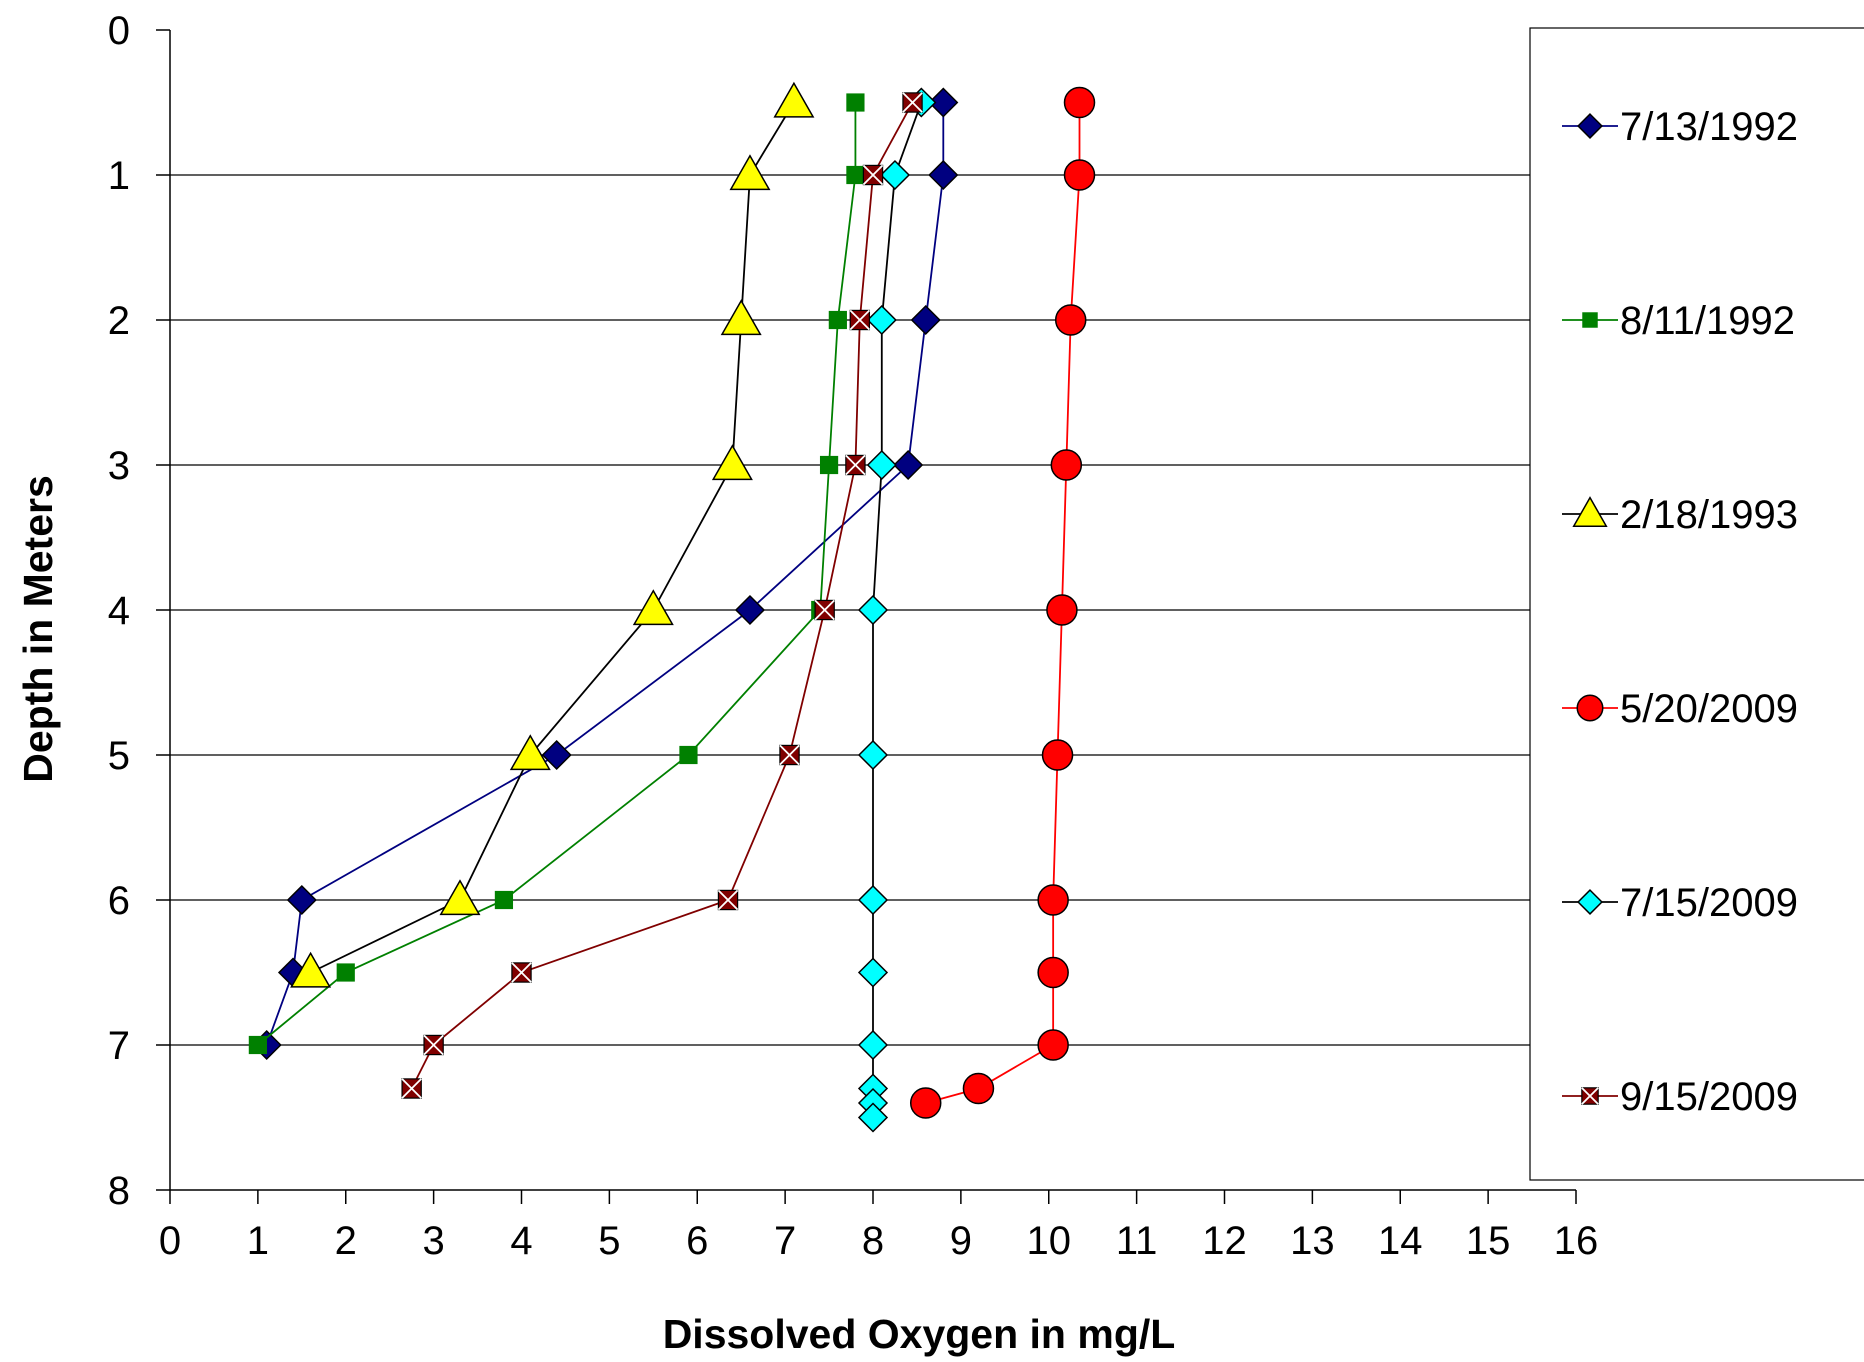 This screenshot has height=1362, width=1864. I want to click on y-tick-label: 6, so click(119, 901).